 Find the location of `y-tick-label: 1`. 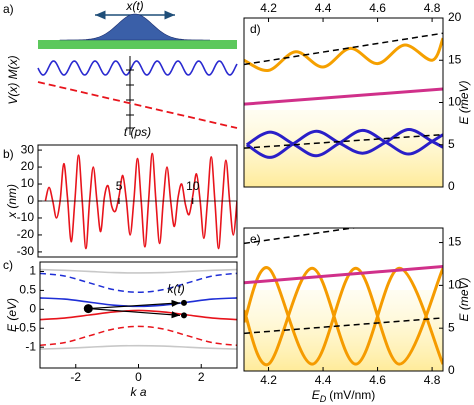

y-tick-label: 1 is located at coordinates (32, 271).